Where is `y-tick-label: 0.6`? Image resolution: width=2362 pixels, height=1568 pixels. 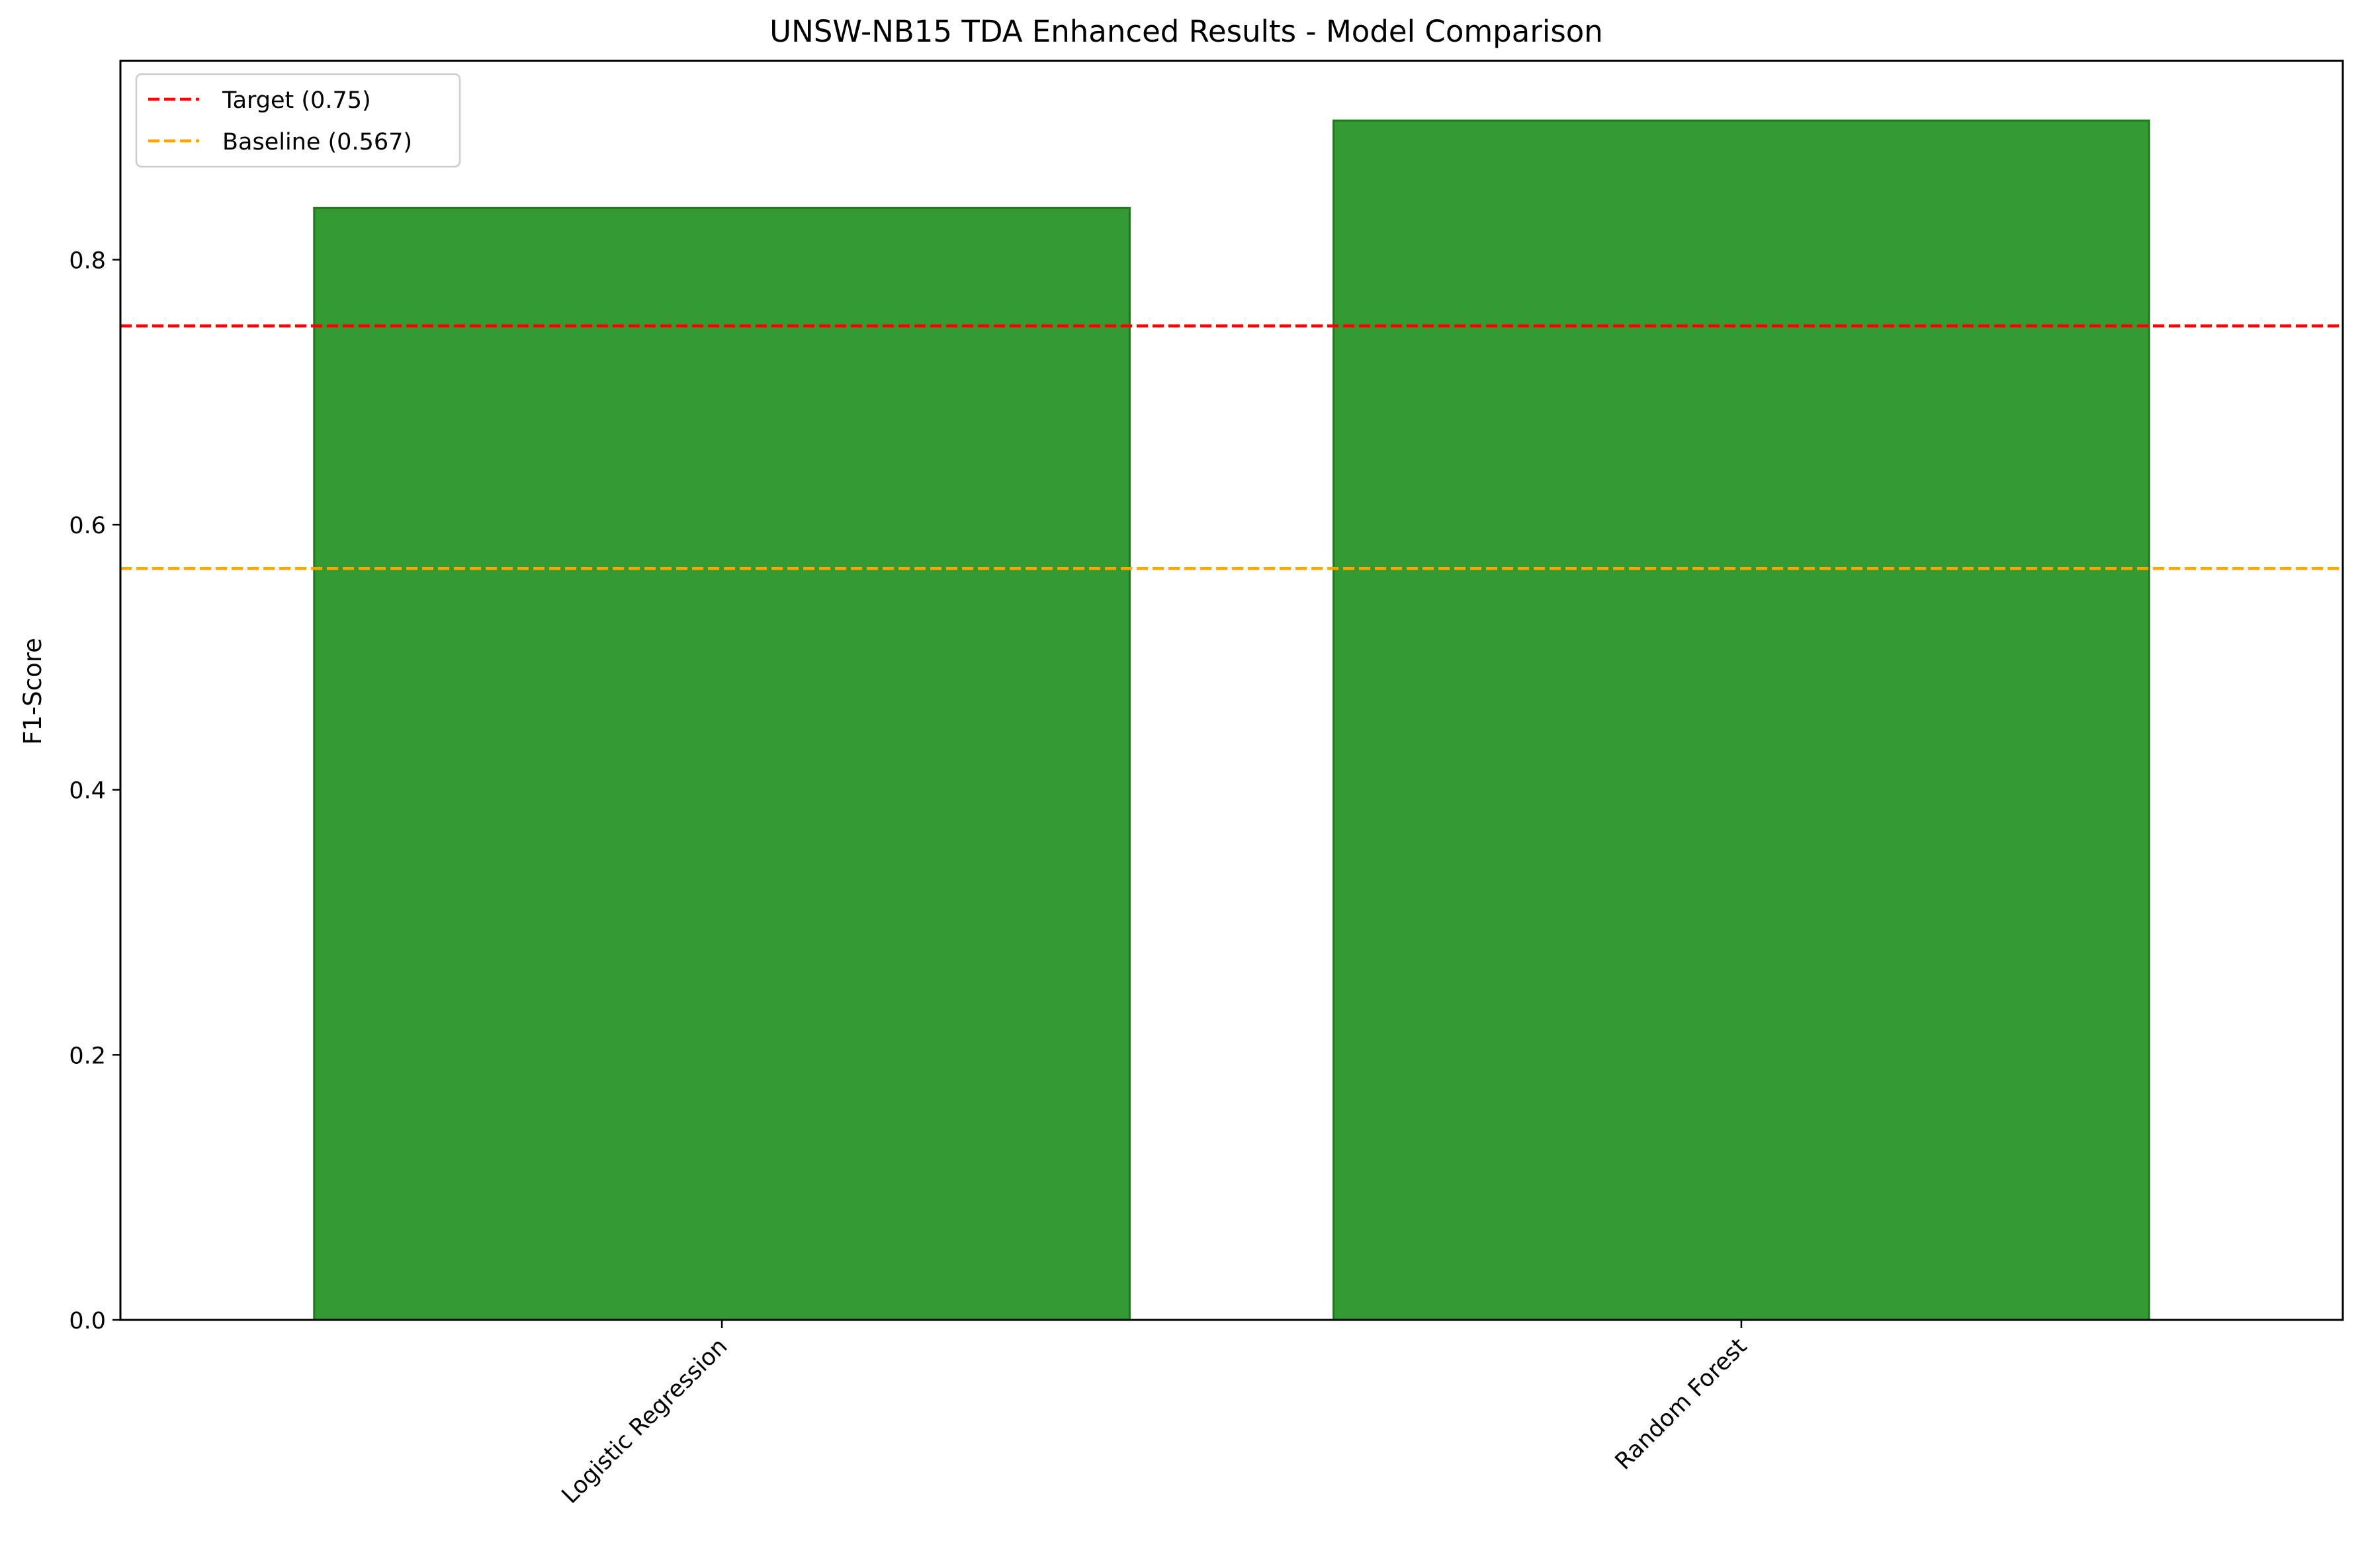 y-tick-label: 0.6 is located at coordinates (87, 526).